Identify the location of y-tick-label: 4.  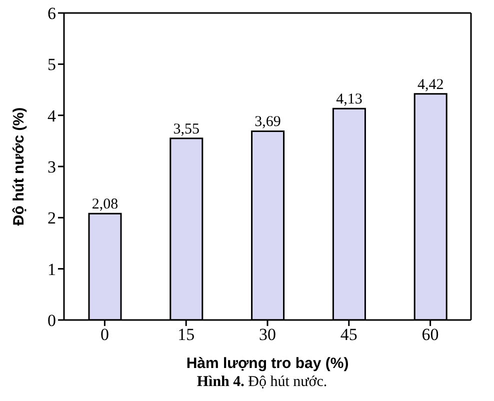
(52, 116).